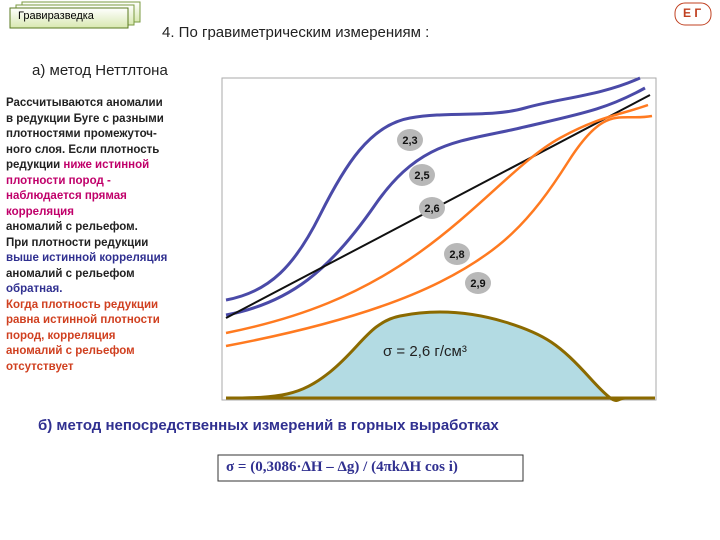  What do you see at coordinates (81, 134) in the screenshot?
I see `description-text: плотностями промежуточ-` at bounding box center [81, 134].